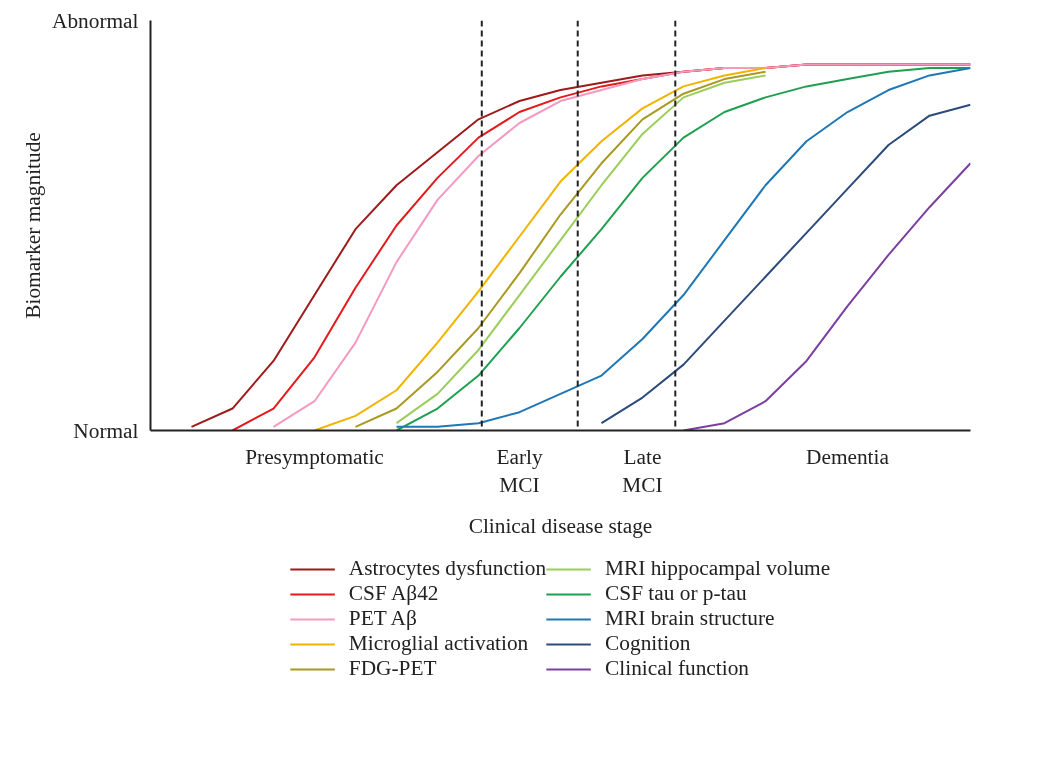 The height and width of the screenshot is (780, 1057). Describe the element at coordinates (677, 668) in the screenshot. I see `legend-label: Clinical function` at that location.